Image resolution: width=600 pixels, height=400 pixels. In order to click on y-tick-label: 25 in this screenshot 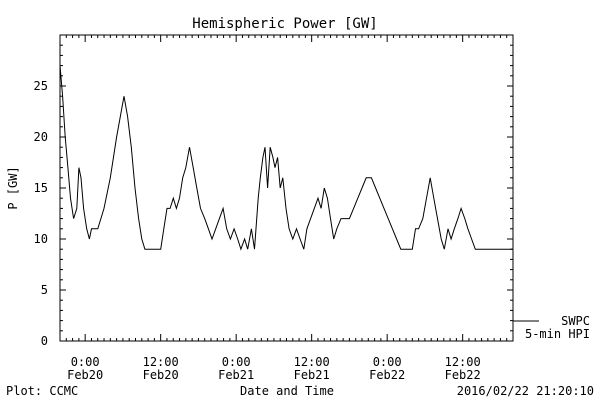, I will do `click(41, 86)`.